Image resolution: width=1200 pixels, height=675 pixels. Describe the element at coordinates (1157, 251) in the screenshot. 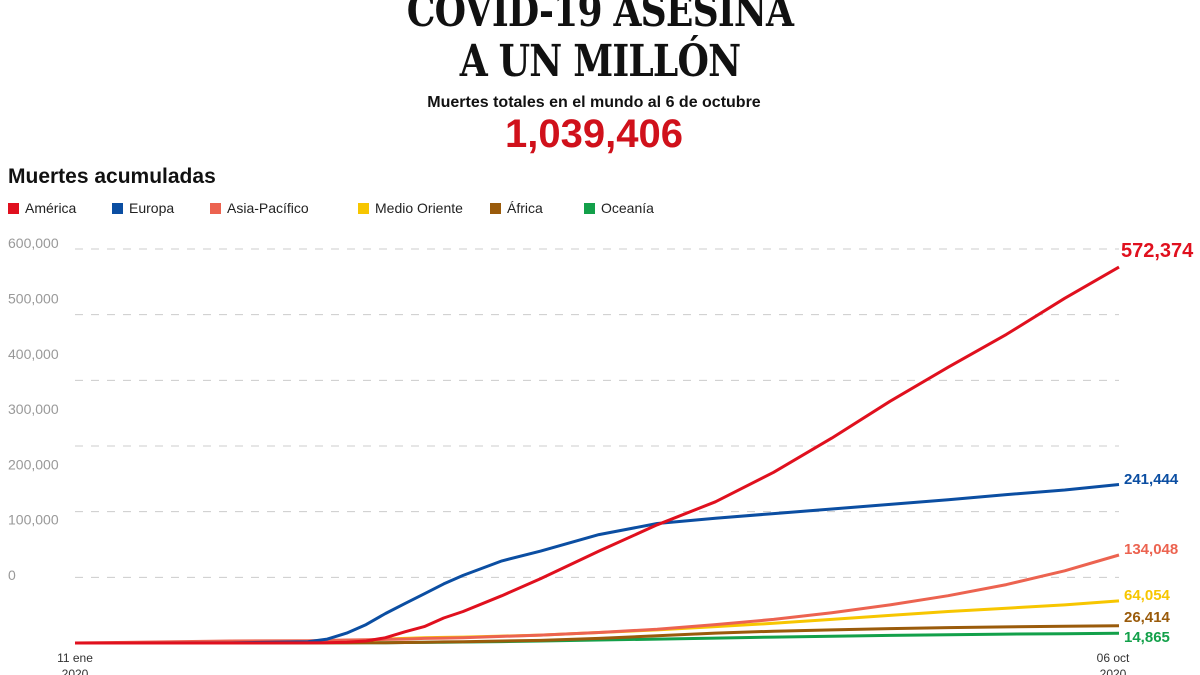

I see `end-value-label: 572,374` at that location.